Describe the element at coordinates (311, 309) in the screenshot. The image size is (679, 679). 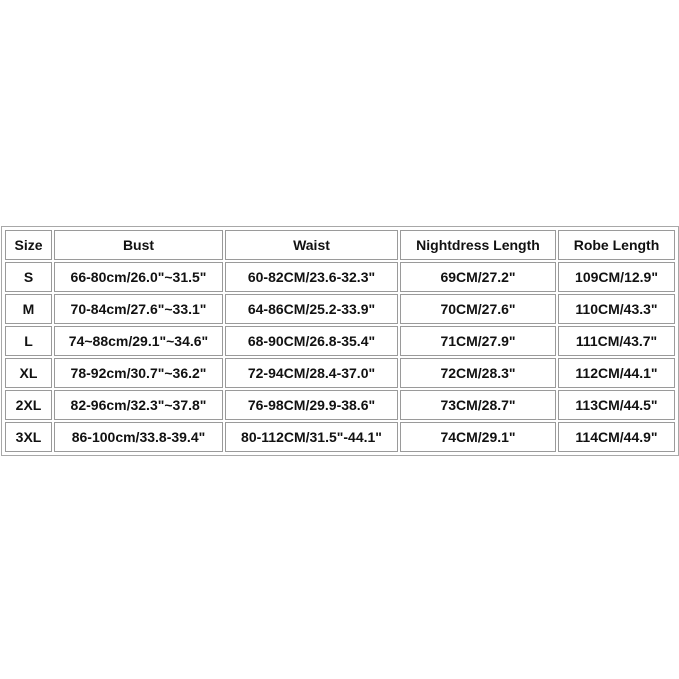
I see `cell-waist: 64-86CM/25.2-33.9"` at that location.